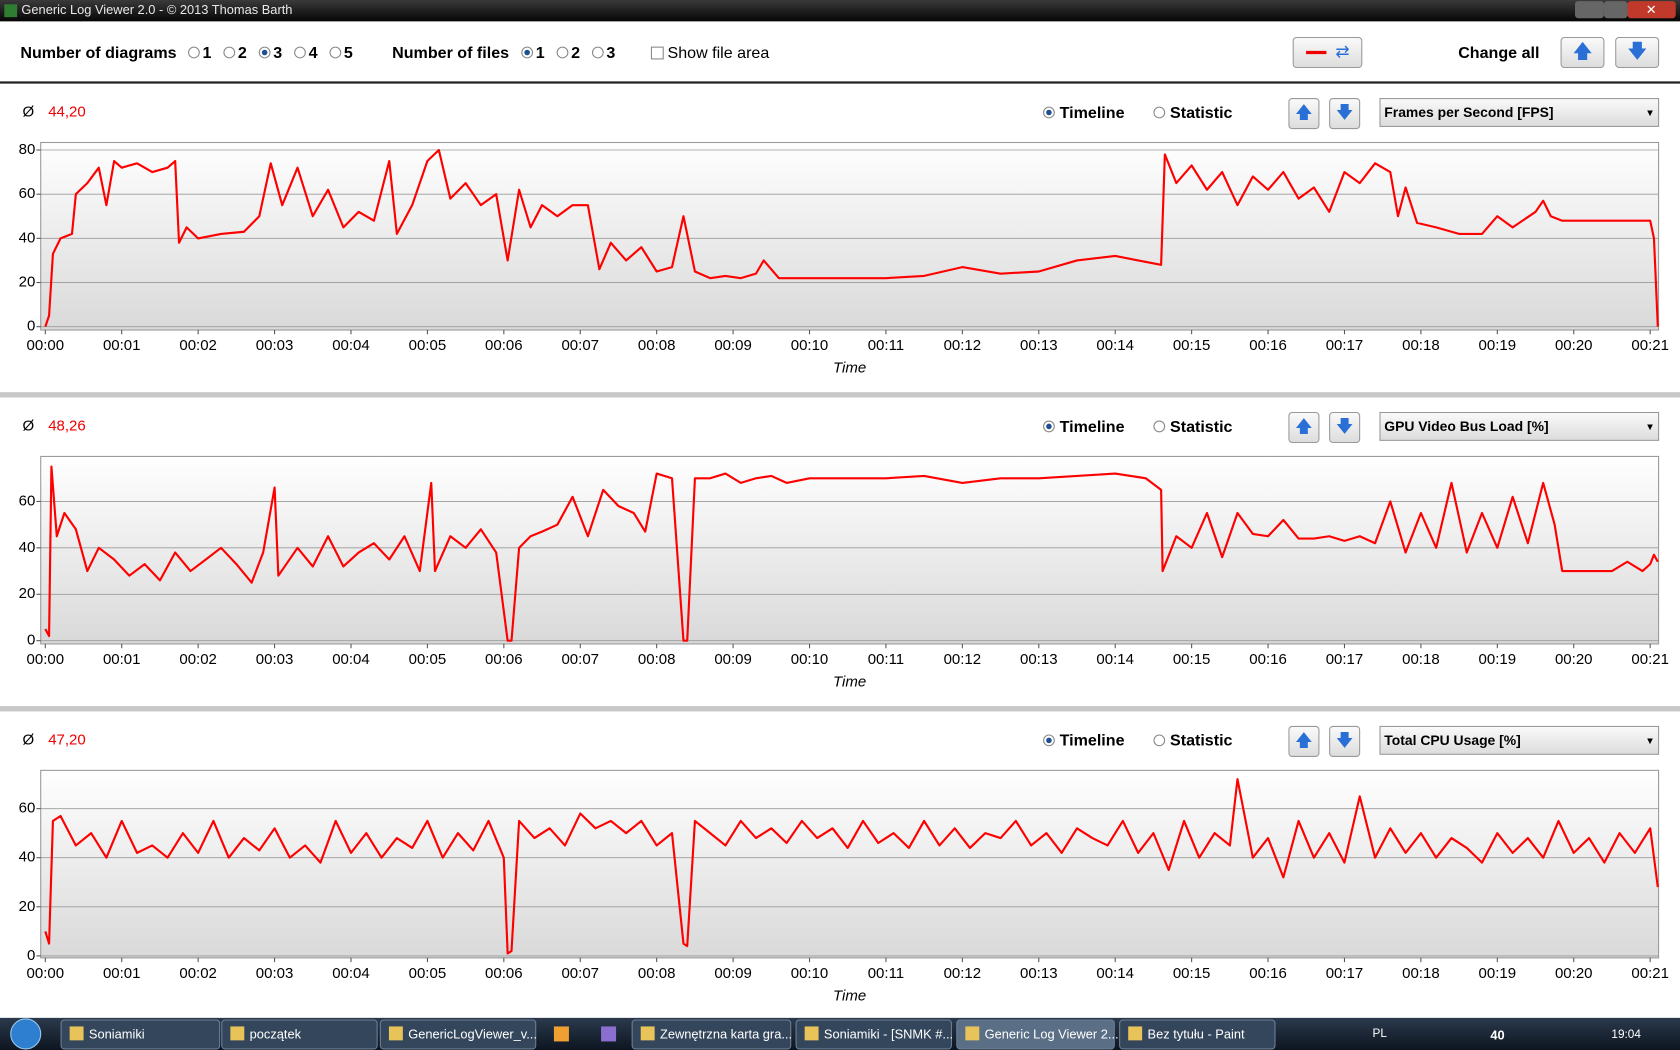 The width and height of the screenshot is (1680, 1050). I want to click on taskbar-label: Soniamiki, so click(117, 1033).